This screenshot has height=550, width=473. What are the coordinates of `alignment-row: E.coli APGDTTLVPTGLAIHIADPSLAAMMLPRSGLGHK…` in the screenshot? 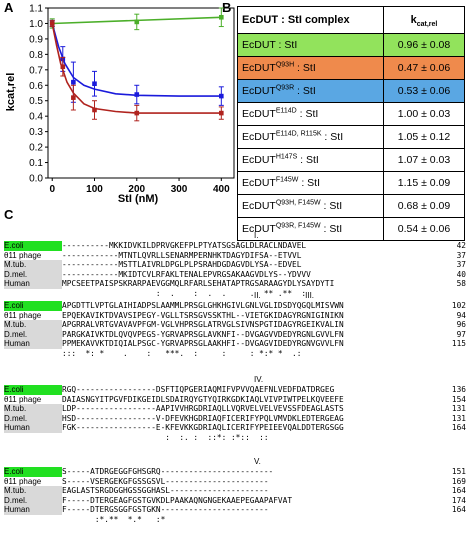 It's located at (235, 306).